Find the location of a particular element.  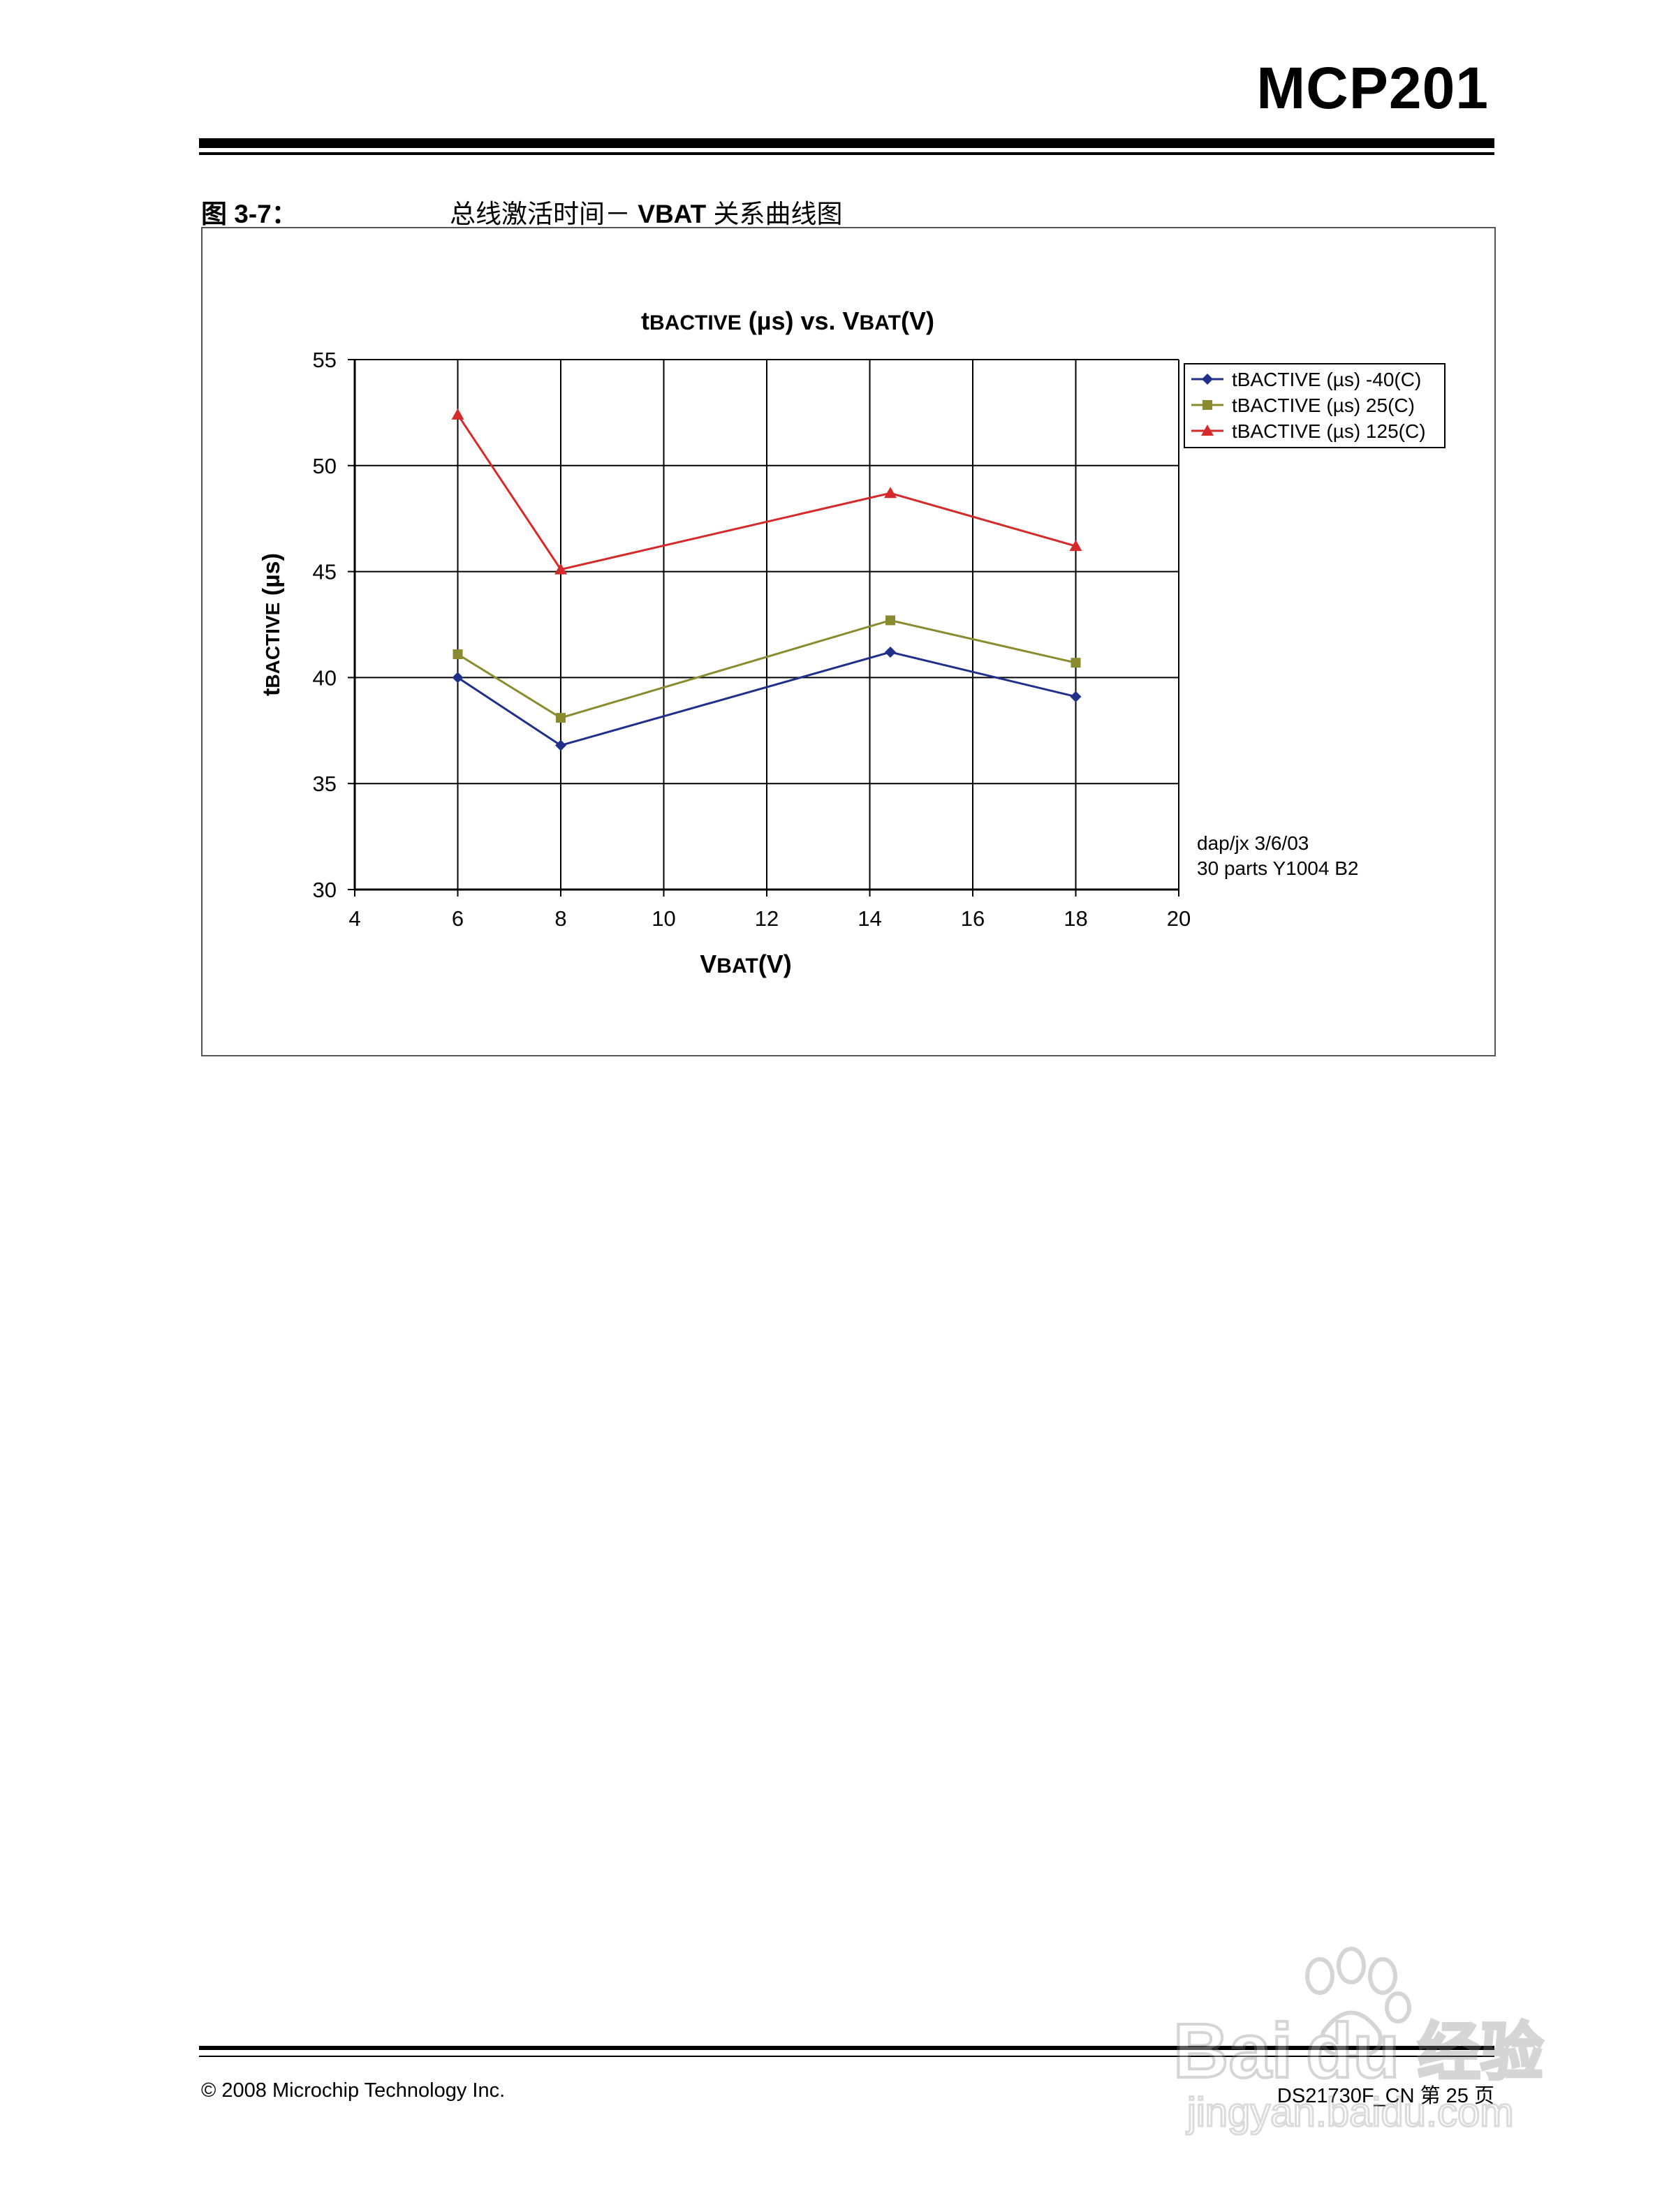

figure-title-suffix: 关系曲线图 is located at coordinates (774, 214).